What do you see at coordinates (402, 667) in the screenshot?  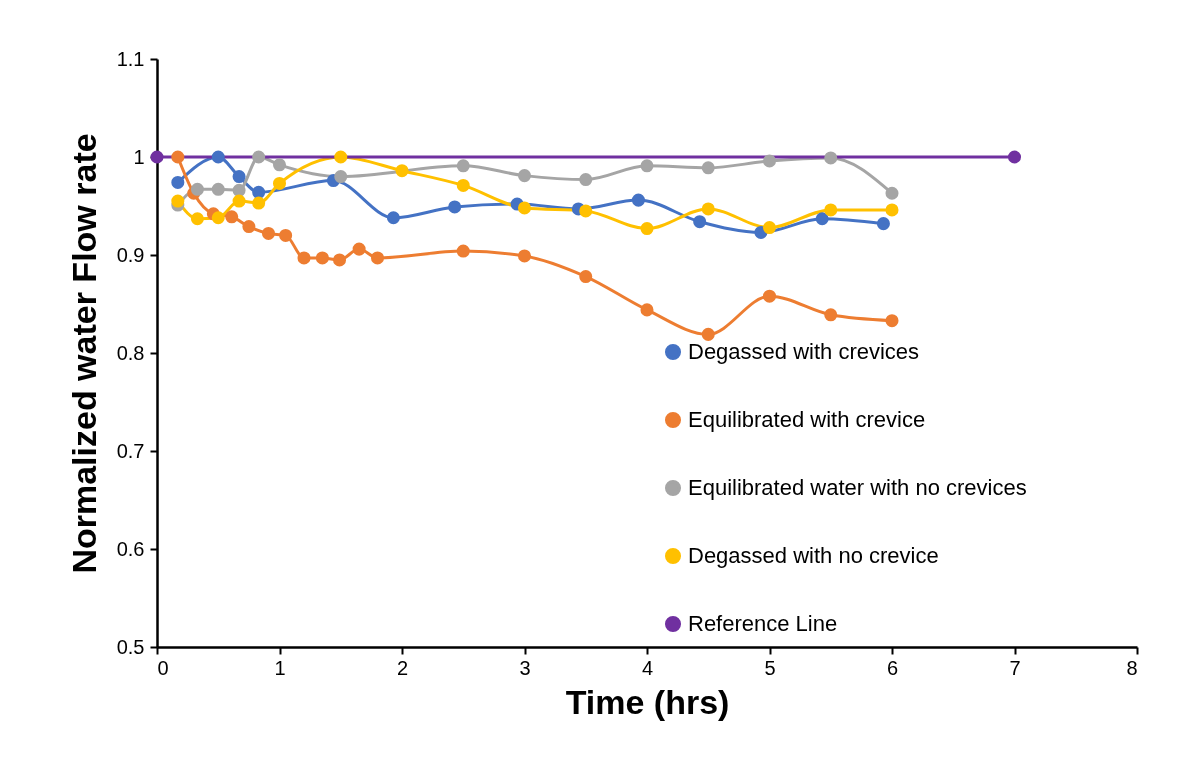 I see `x-tick-label: 2` at bounding box center [402, 667].